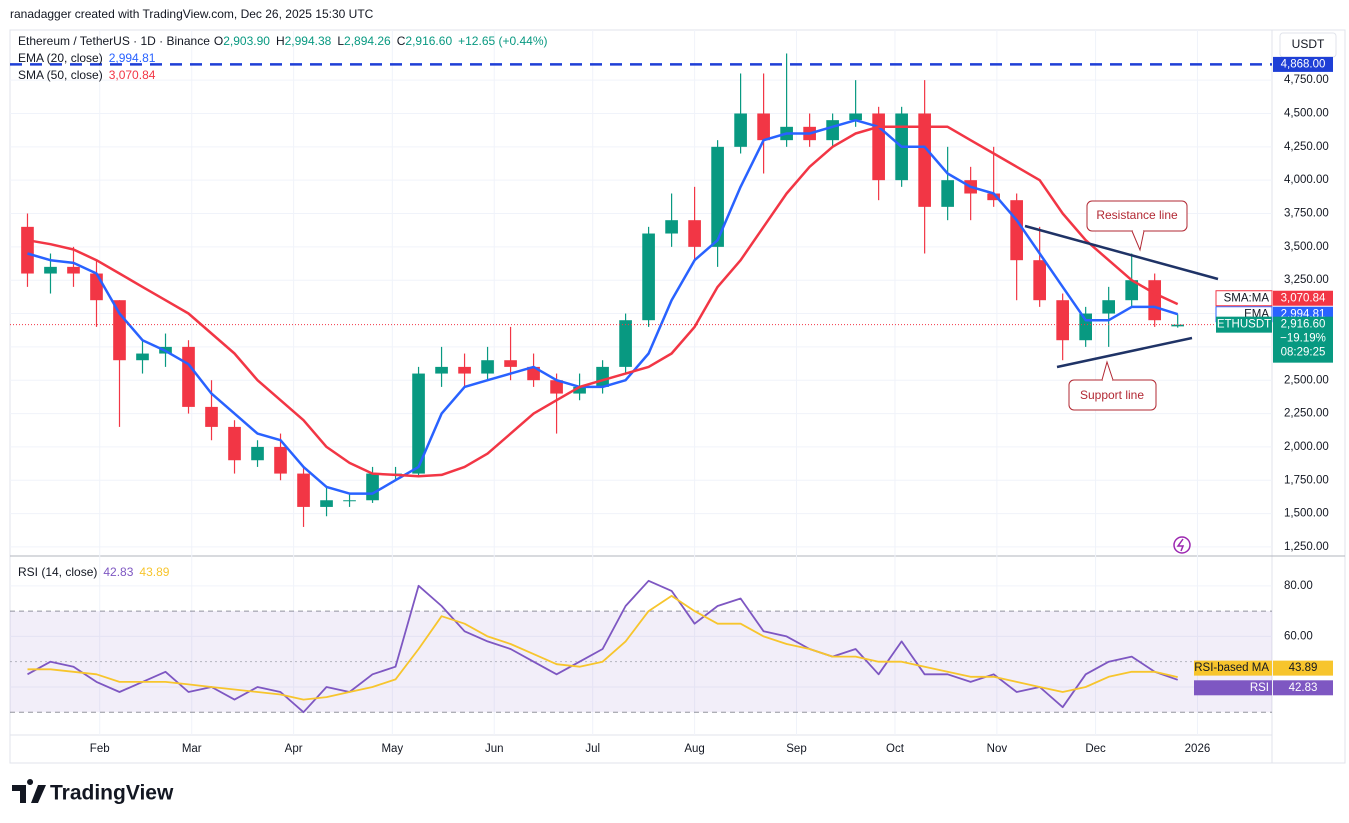 This screenshot has width=1349, height=823. What do you see at coordinates (57, 572) in the screenshot?
I see `legend-text: RSI (14, close)` at bounding box center [57, 572].